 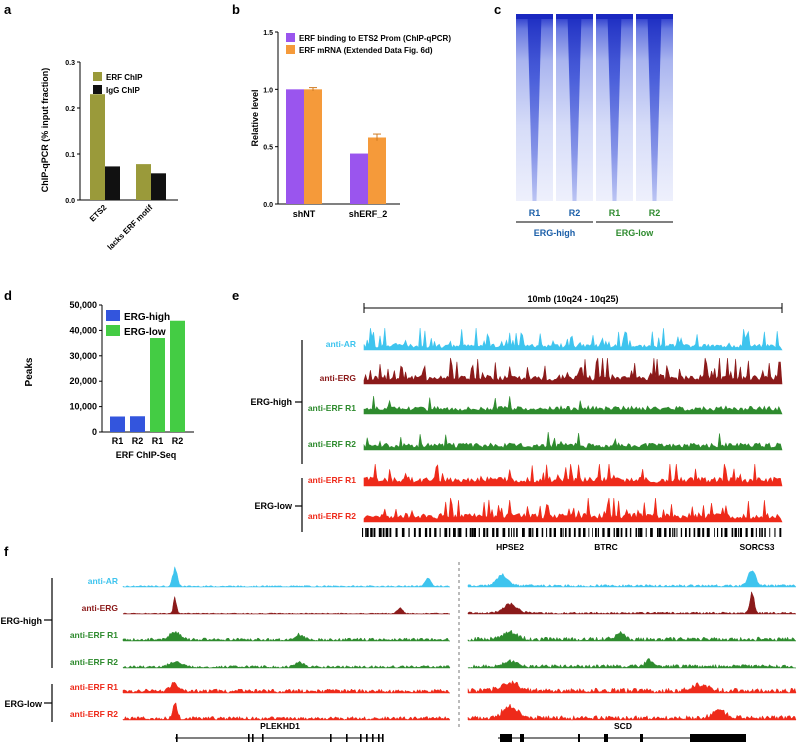 What do you see at coordinates (573, 510) in the screenshot?
I see `signal-track-anti-erf-r2-erg-low` at bounding box center [573, 510].